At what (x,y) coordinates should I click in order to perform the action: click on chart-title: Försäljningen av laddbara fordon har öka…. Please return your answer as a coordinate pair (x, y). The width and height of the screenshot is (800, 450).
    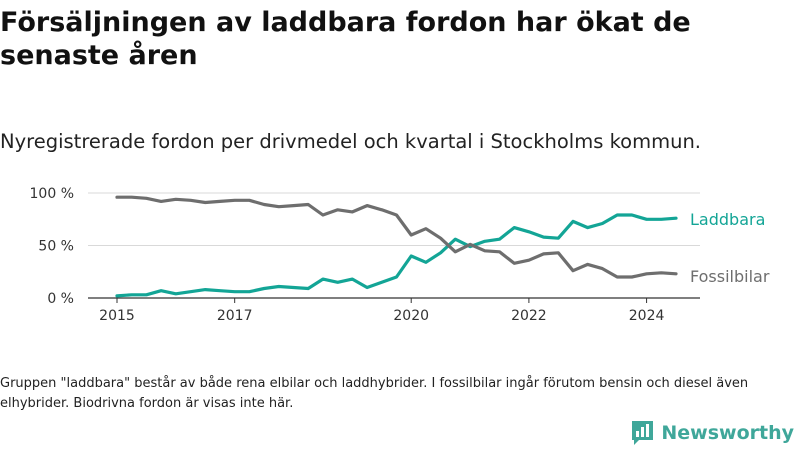
    Looking at the image, I should click on (345, 39).